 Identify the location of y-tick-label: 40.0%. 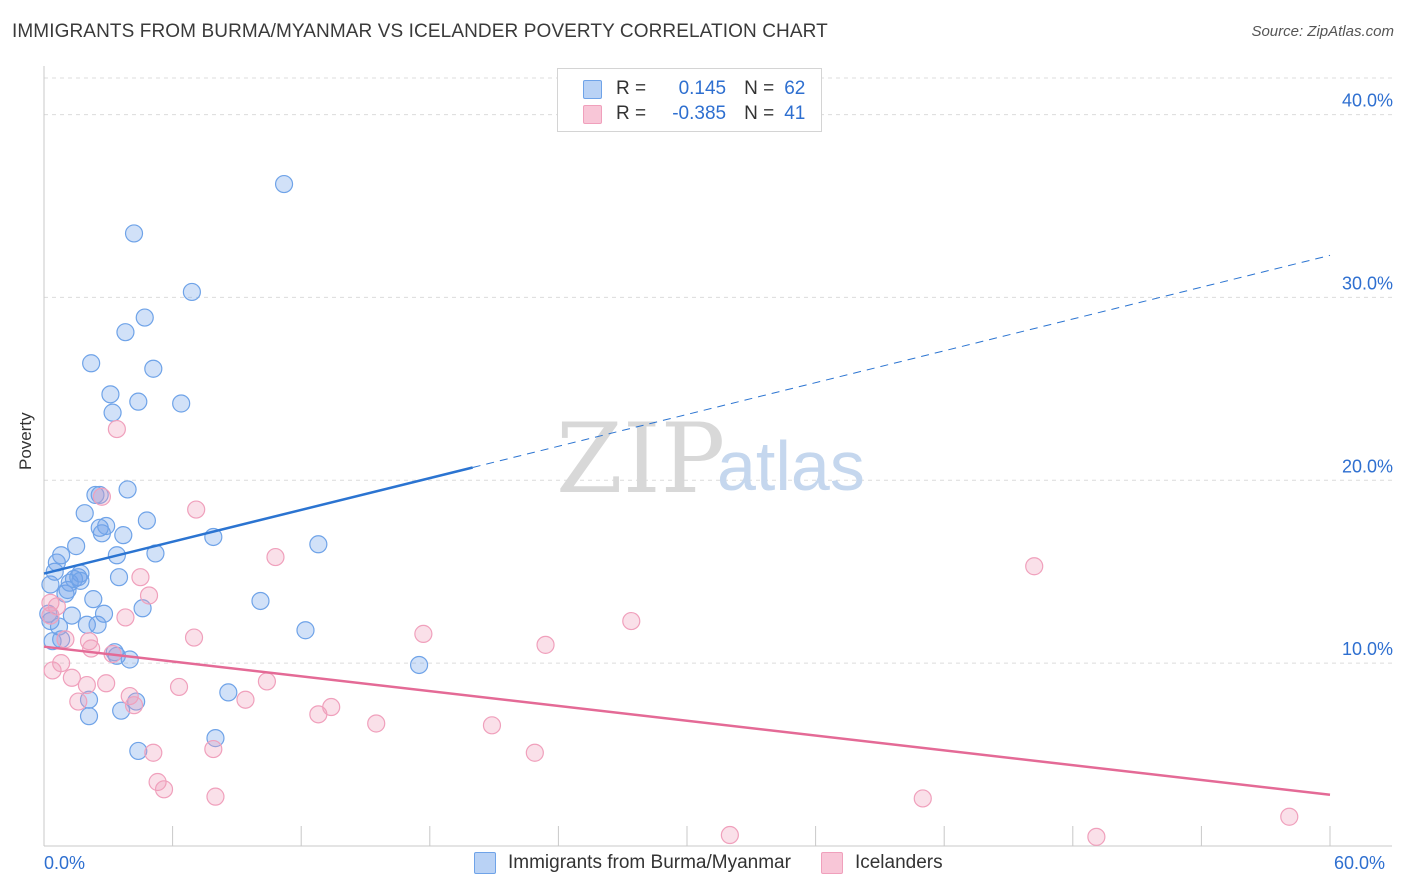
(1367, 101).